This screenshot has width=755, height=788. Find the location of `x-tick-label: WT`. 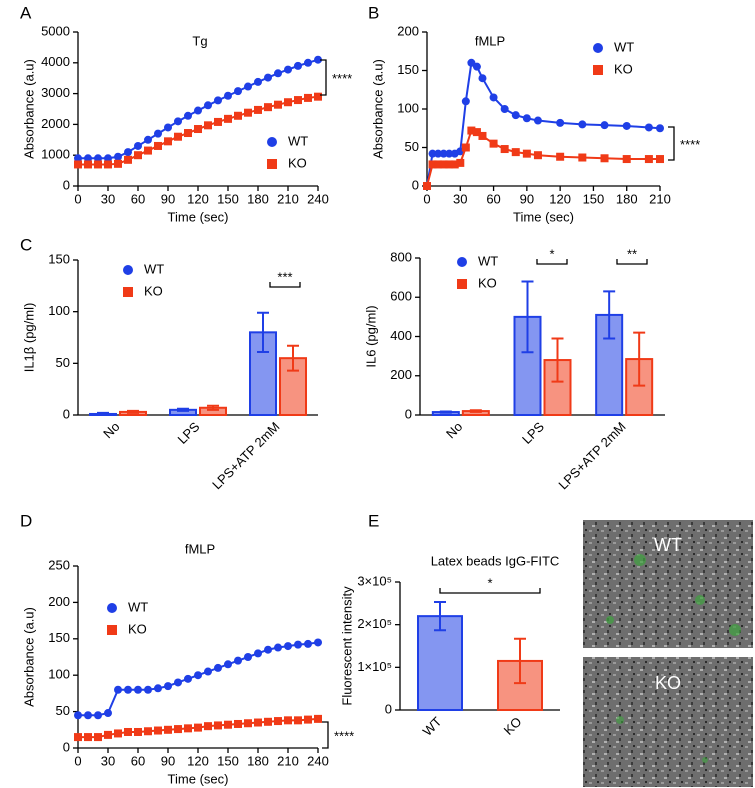

x-tick-label: WT is located at coordinates (432, 726).